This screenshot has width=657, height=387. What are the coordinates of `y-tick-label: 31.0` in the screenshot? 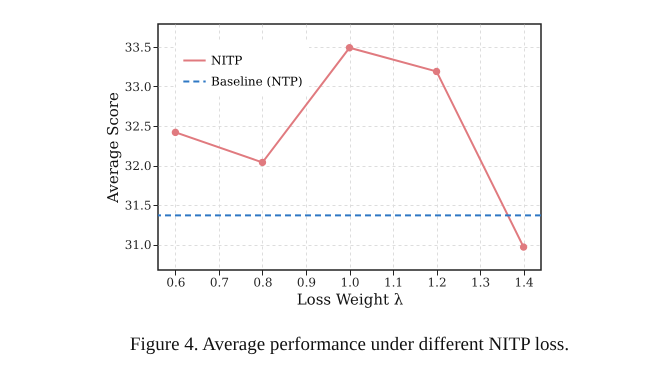 It's located at (138, 245).